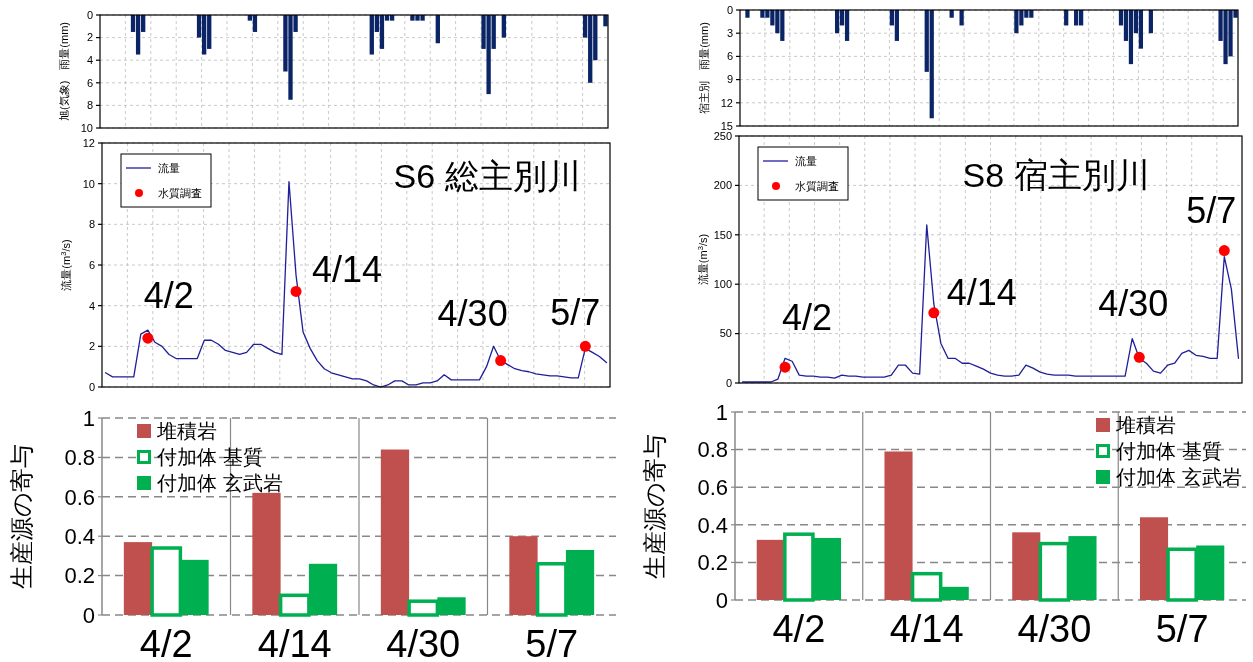 The image size is (1253, 662). I want to click on chart-title: S6 総主別川, so click(487, 176).